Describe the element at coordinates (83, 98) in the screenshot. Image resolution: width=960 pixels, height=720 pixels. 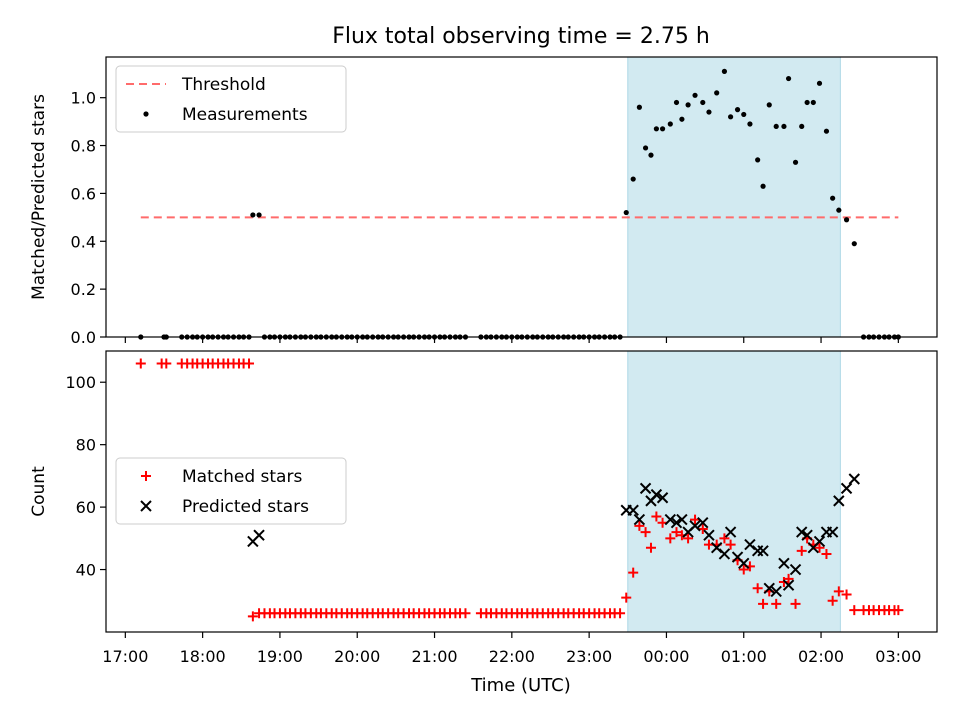
I see `y-tick-label: 1.0` at that location.